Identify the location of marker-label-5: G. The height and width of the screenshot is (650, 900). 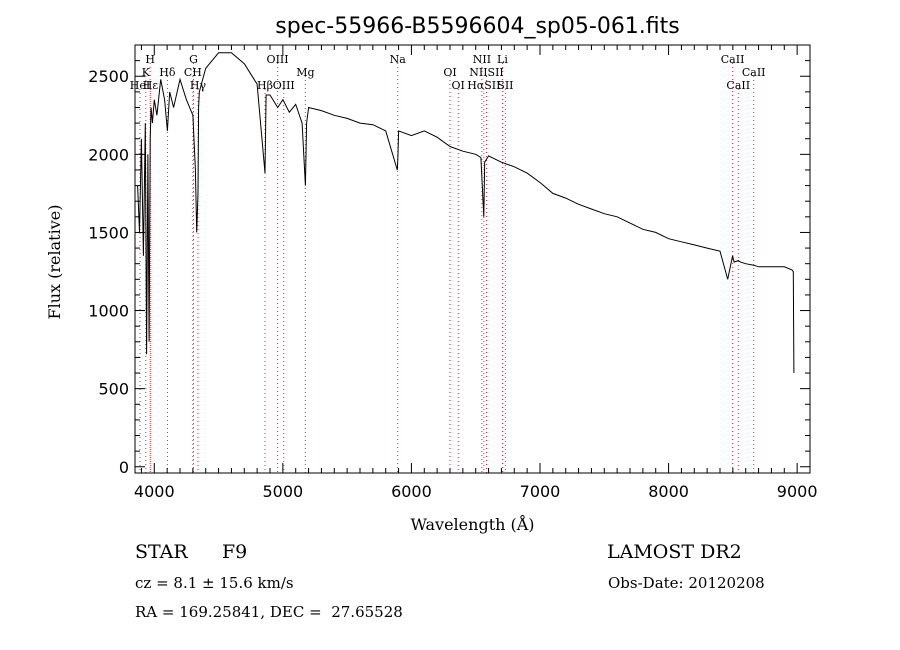
(193, 59).